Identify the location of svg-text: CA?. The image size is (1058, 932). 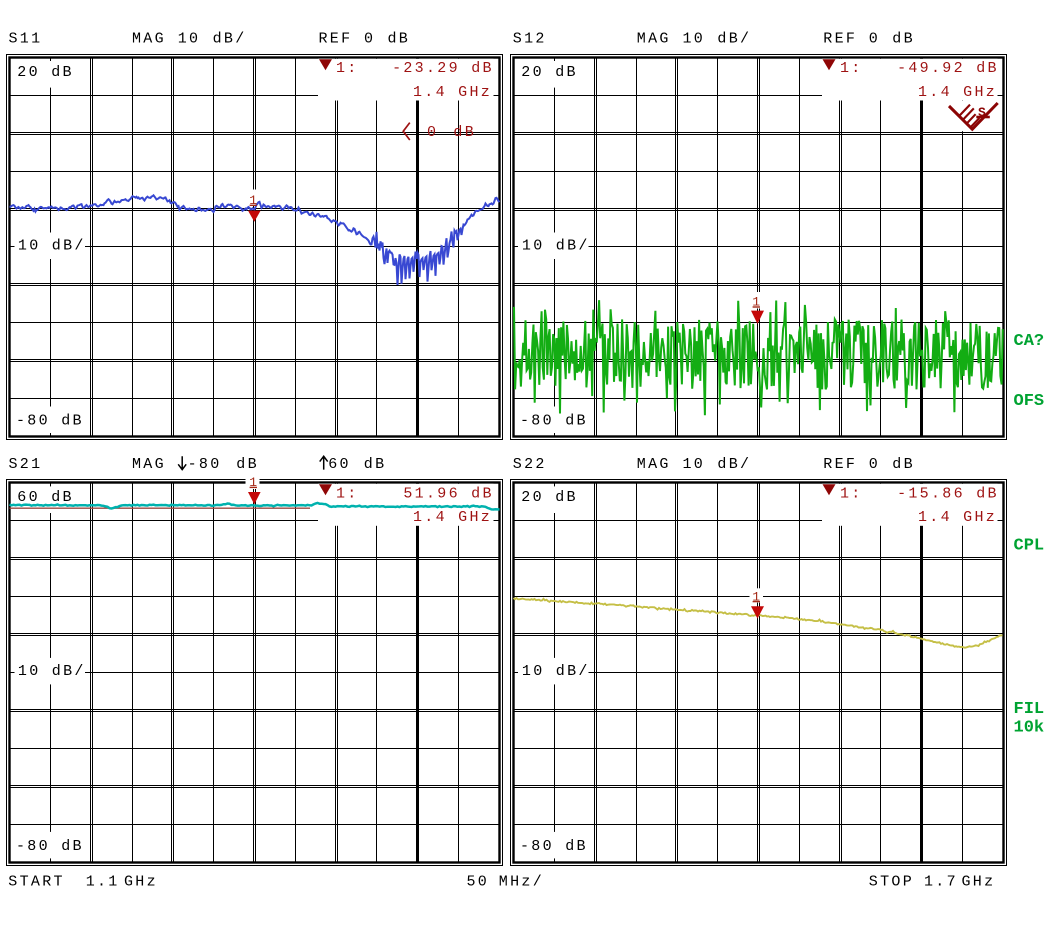
(1029, 341).